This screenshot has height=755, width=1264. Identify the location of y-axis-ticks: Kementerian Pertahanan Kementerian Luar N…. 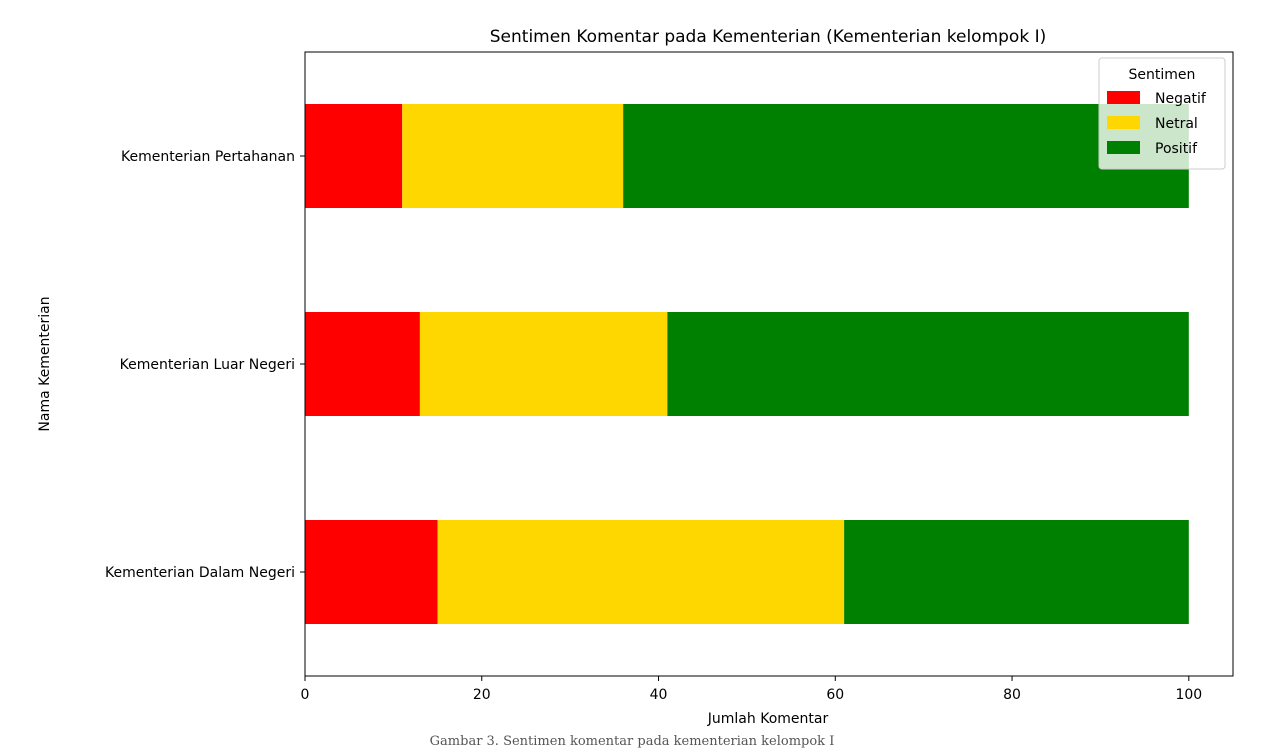
(205, 365).